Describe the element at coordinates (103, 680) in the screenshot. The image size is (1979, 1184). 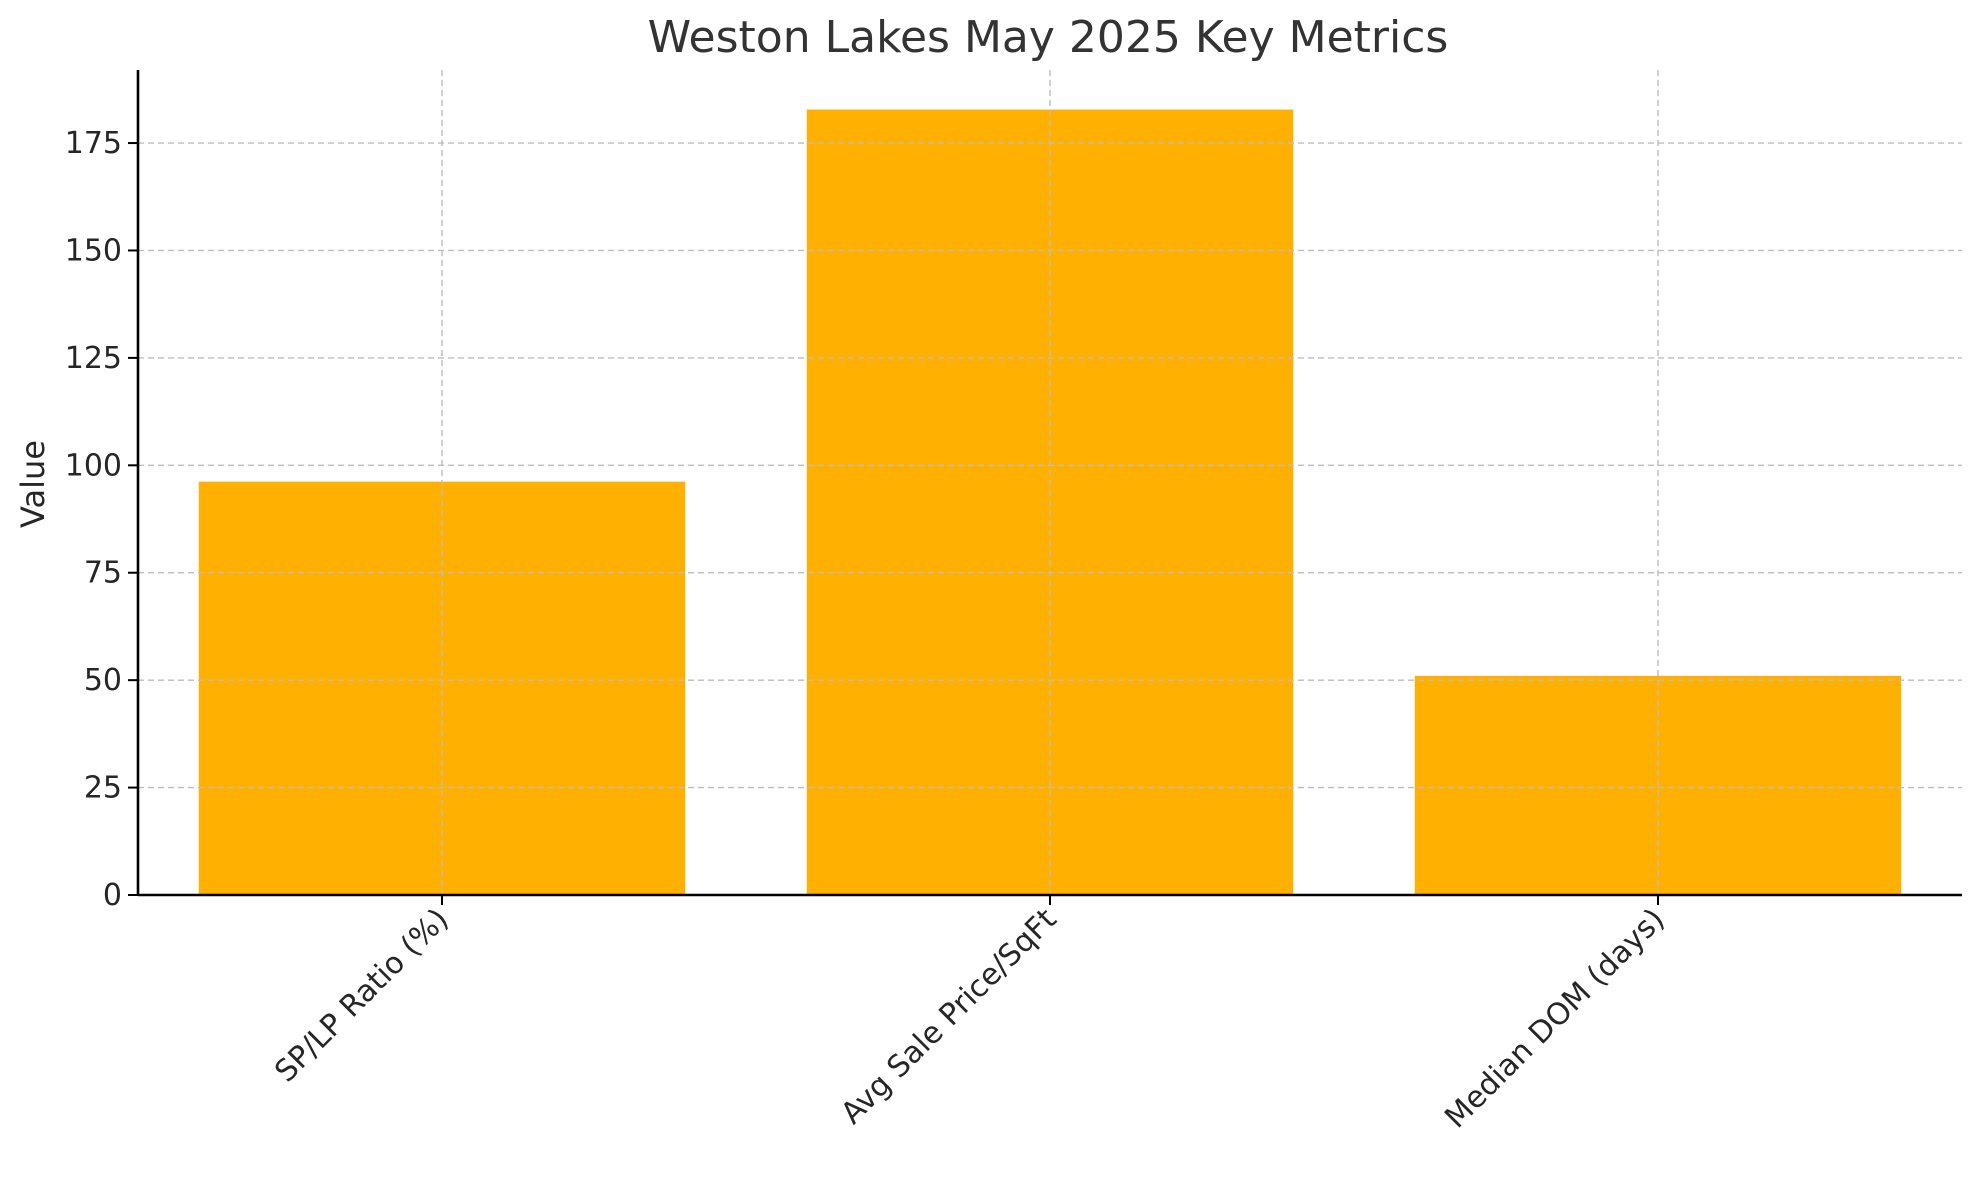
I see `y-tick-label: 50` at that location.